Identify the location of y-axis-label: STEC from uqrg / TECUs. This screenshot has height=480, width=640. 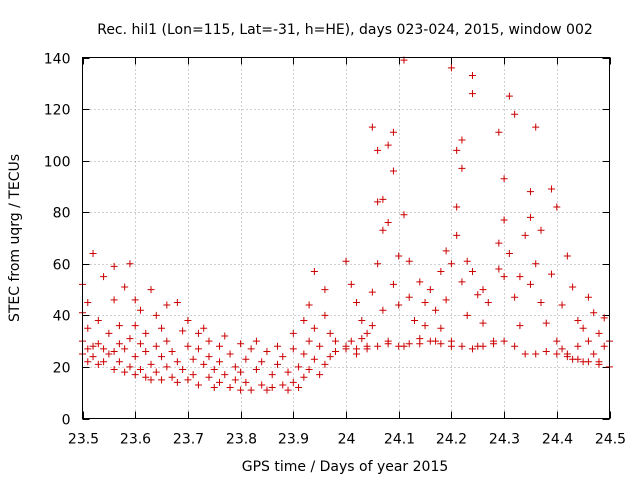
(15, 238).